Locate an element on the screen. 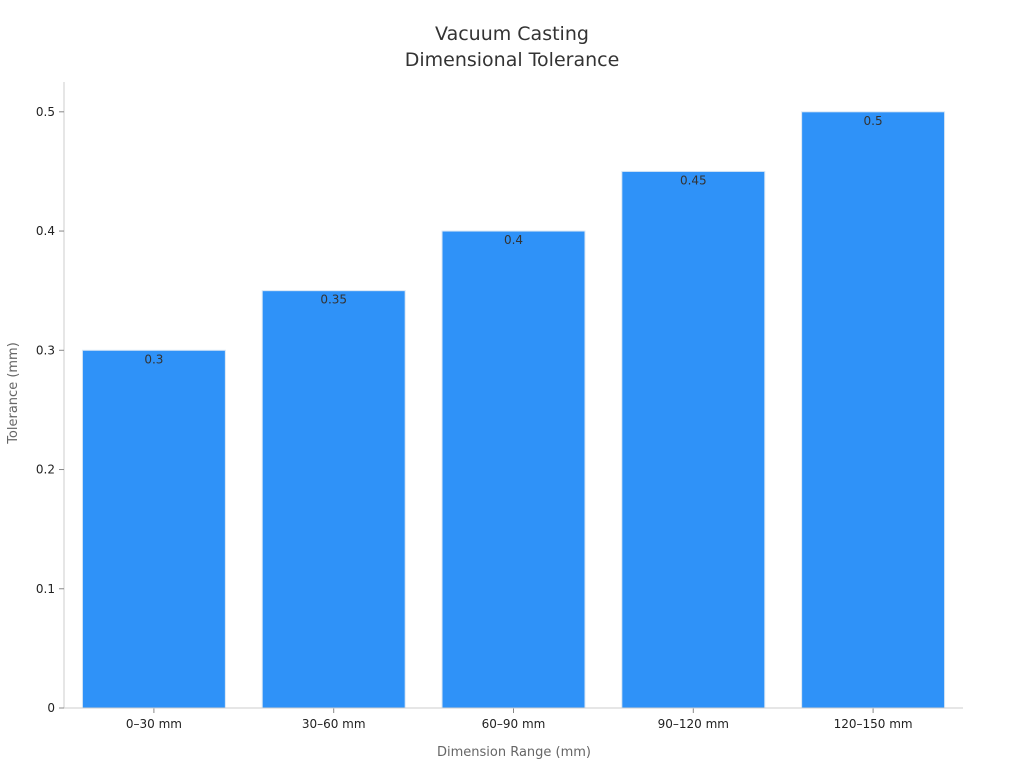  y-tick-label: 0.2 is located at coordinates (45, 470).